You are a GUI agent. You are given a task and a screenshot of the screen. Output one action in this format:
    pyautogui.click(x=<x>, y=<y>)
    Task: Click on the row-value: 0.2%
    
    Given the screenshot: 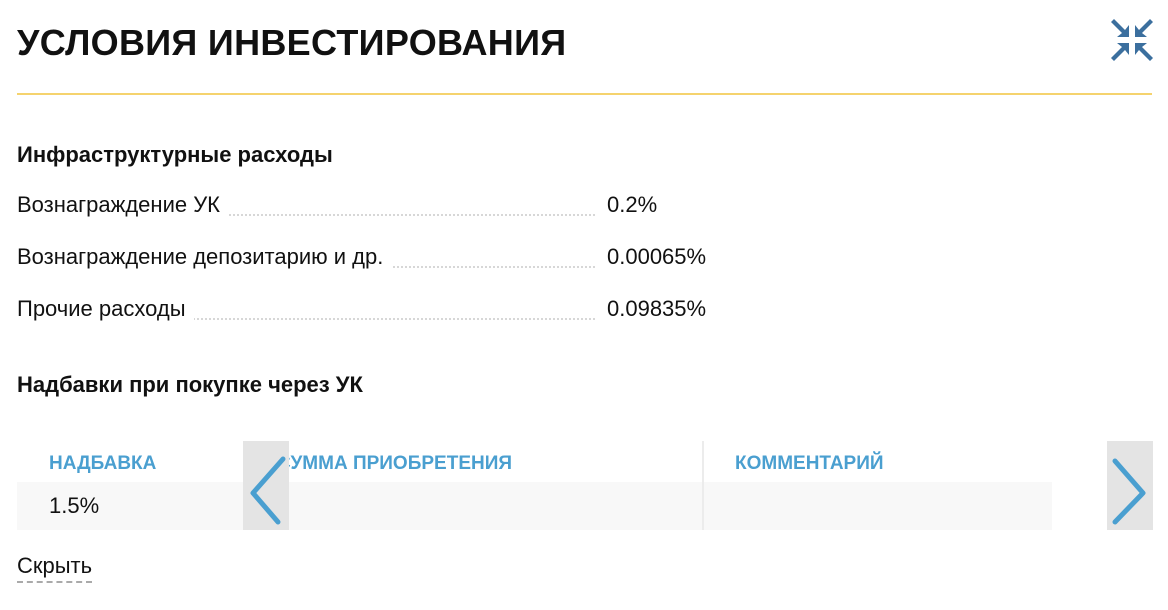 What is the action you would take?
    pyautogui.click(x=632, y=204)
    